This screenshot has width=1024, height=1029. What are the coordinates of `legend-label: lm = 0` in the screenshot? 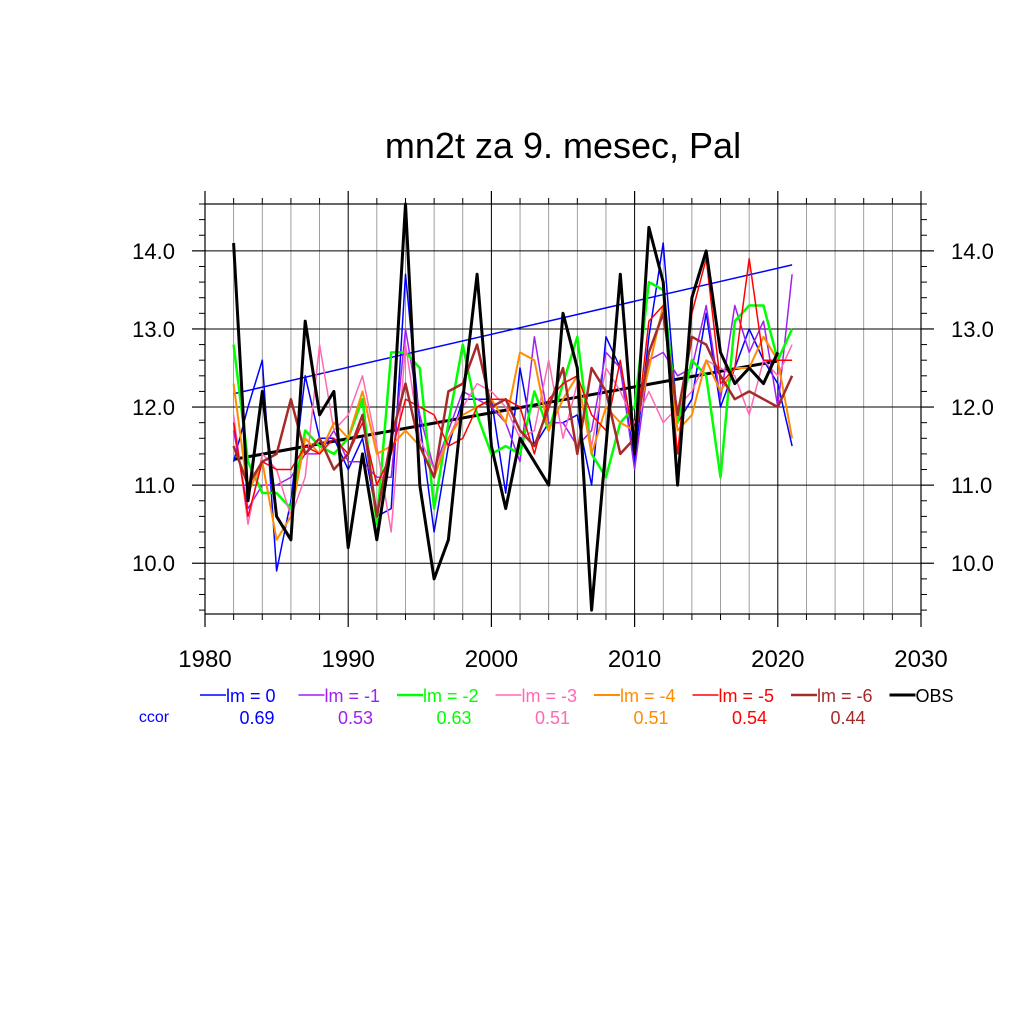 It's located at (251, 696).